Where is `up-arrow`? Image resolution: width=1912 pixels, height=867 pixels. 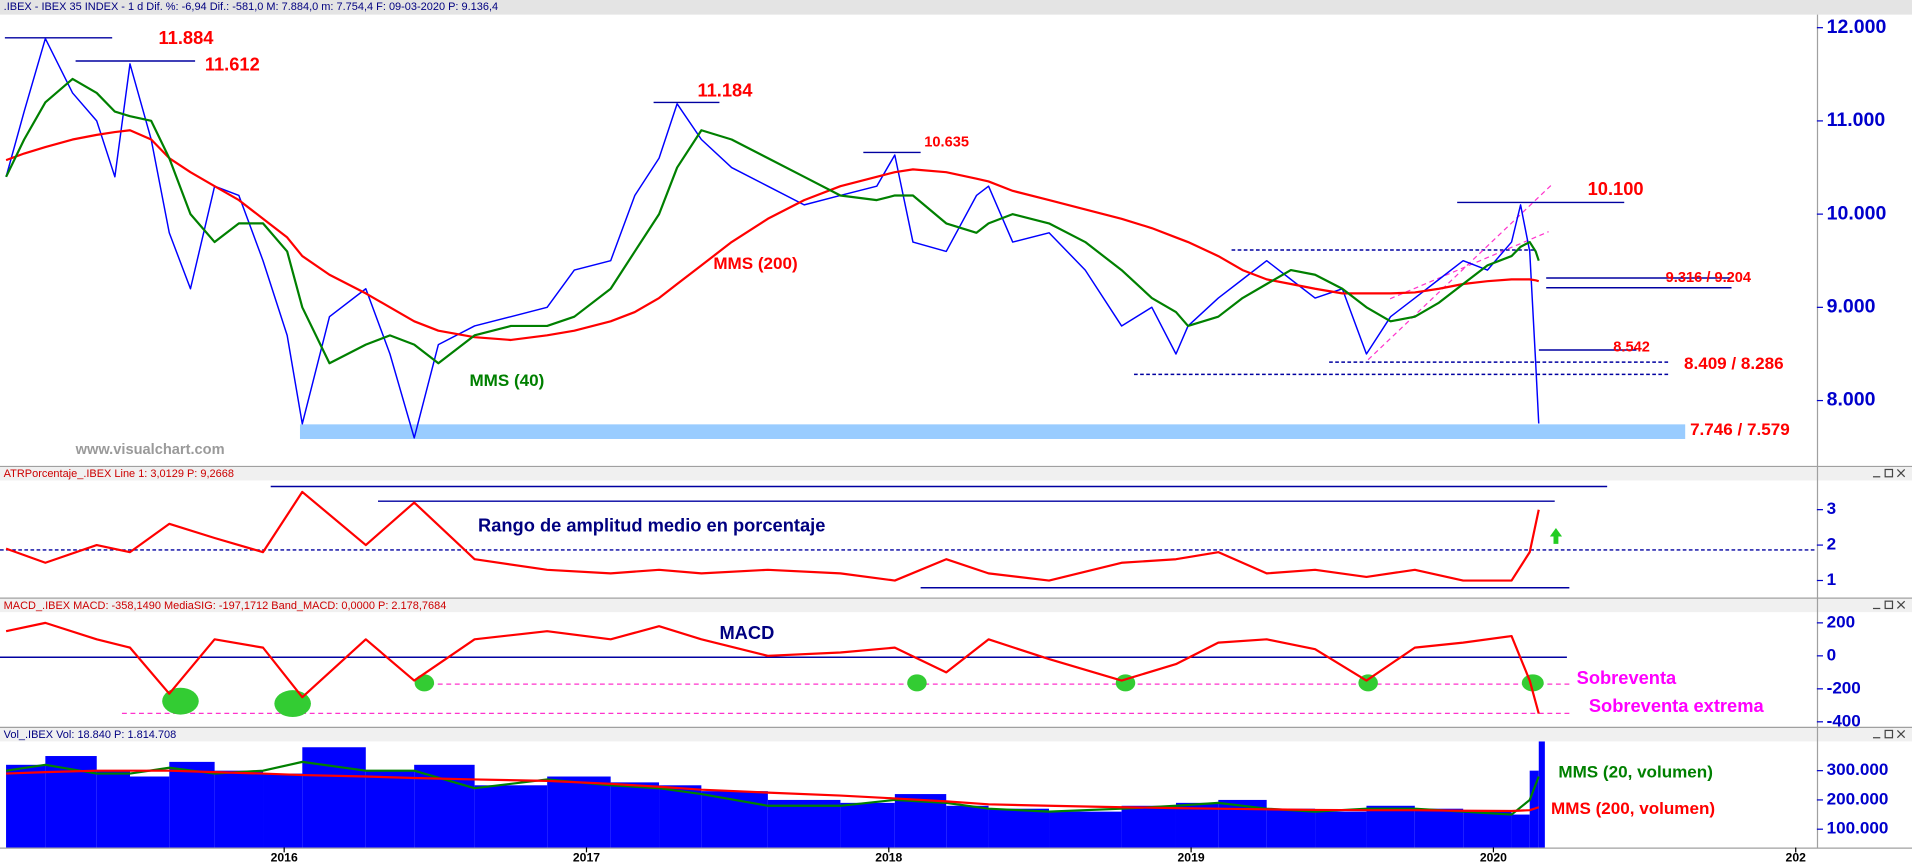
up-arrow is located at coordinates (1556, 536).